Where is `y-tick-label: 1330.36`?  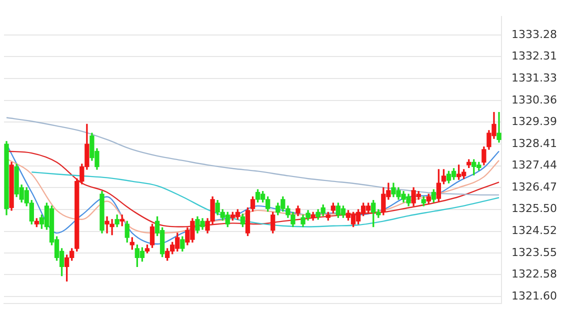
y-tick-label: 1330.36 is located at coordinates (535, 99).